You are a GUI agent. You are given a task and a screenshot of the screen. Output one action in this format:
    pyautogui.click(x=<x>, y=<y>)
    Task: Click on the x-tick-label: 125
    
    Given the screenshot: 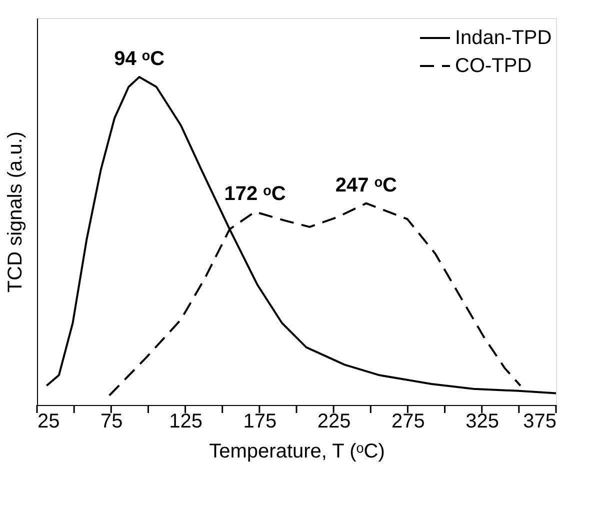 What is the action you would take?
    pyautogui.click(x=185, y=421)
    